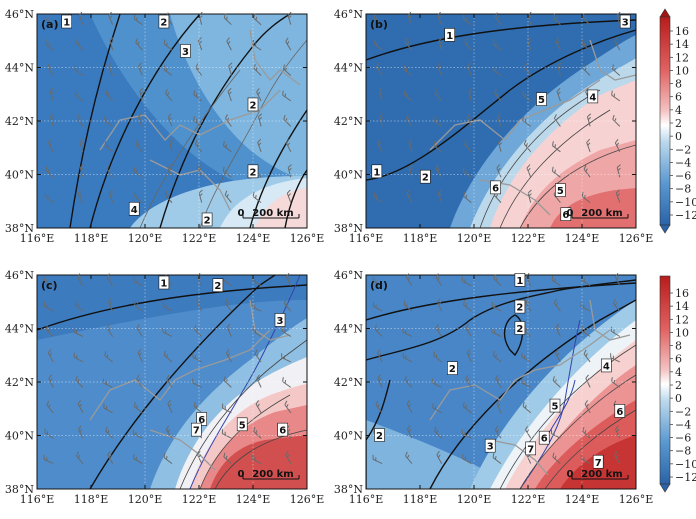  Describe the element at coordinates (682, 293) in the screenshot. I see `colorbar-tick-label: 16` at that location.